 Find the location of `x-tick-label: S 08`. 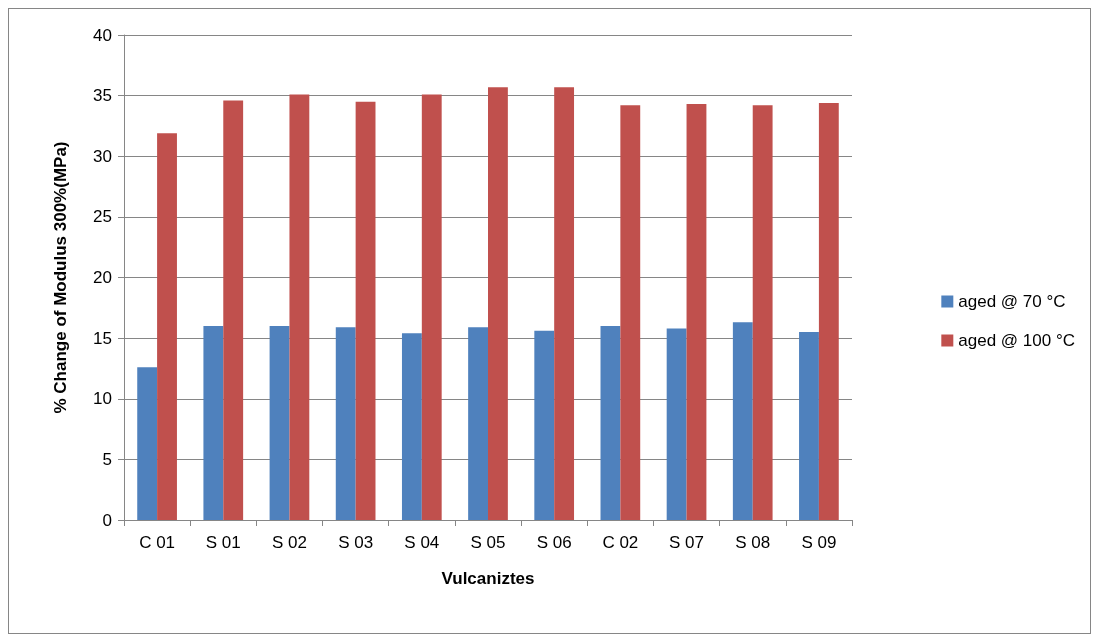

x-tick-label: S 08 is located at coordinates (753, 542).